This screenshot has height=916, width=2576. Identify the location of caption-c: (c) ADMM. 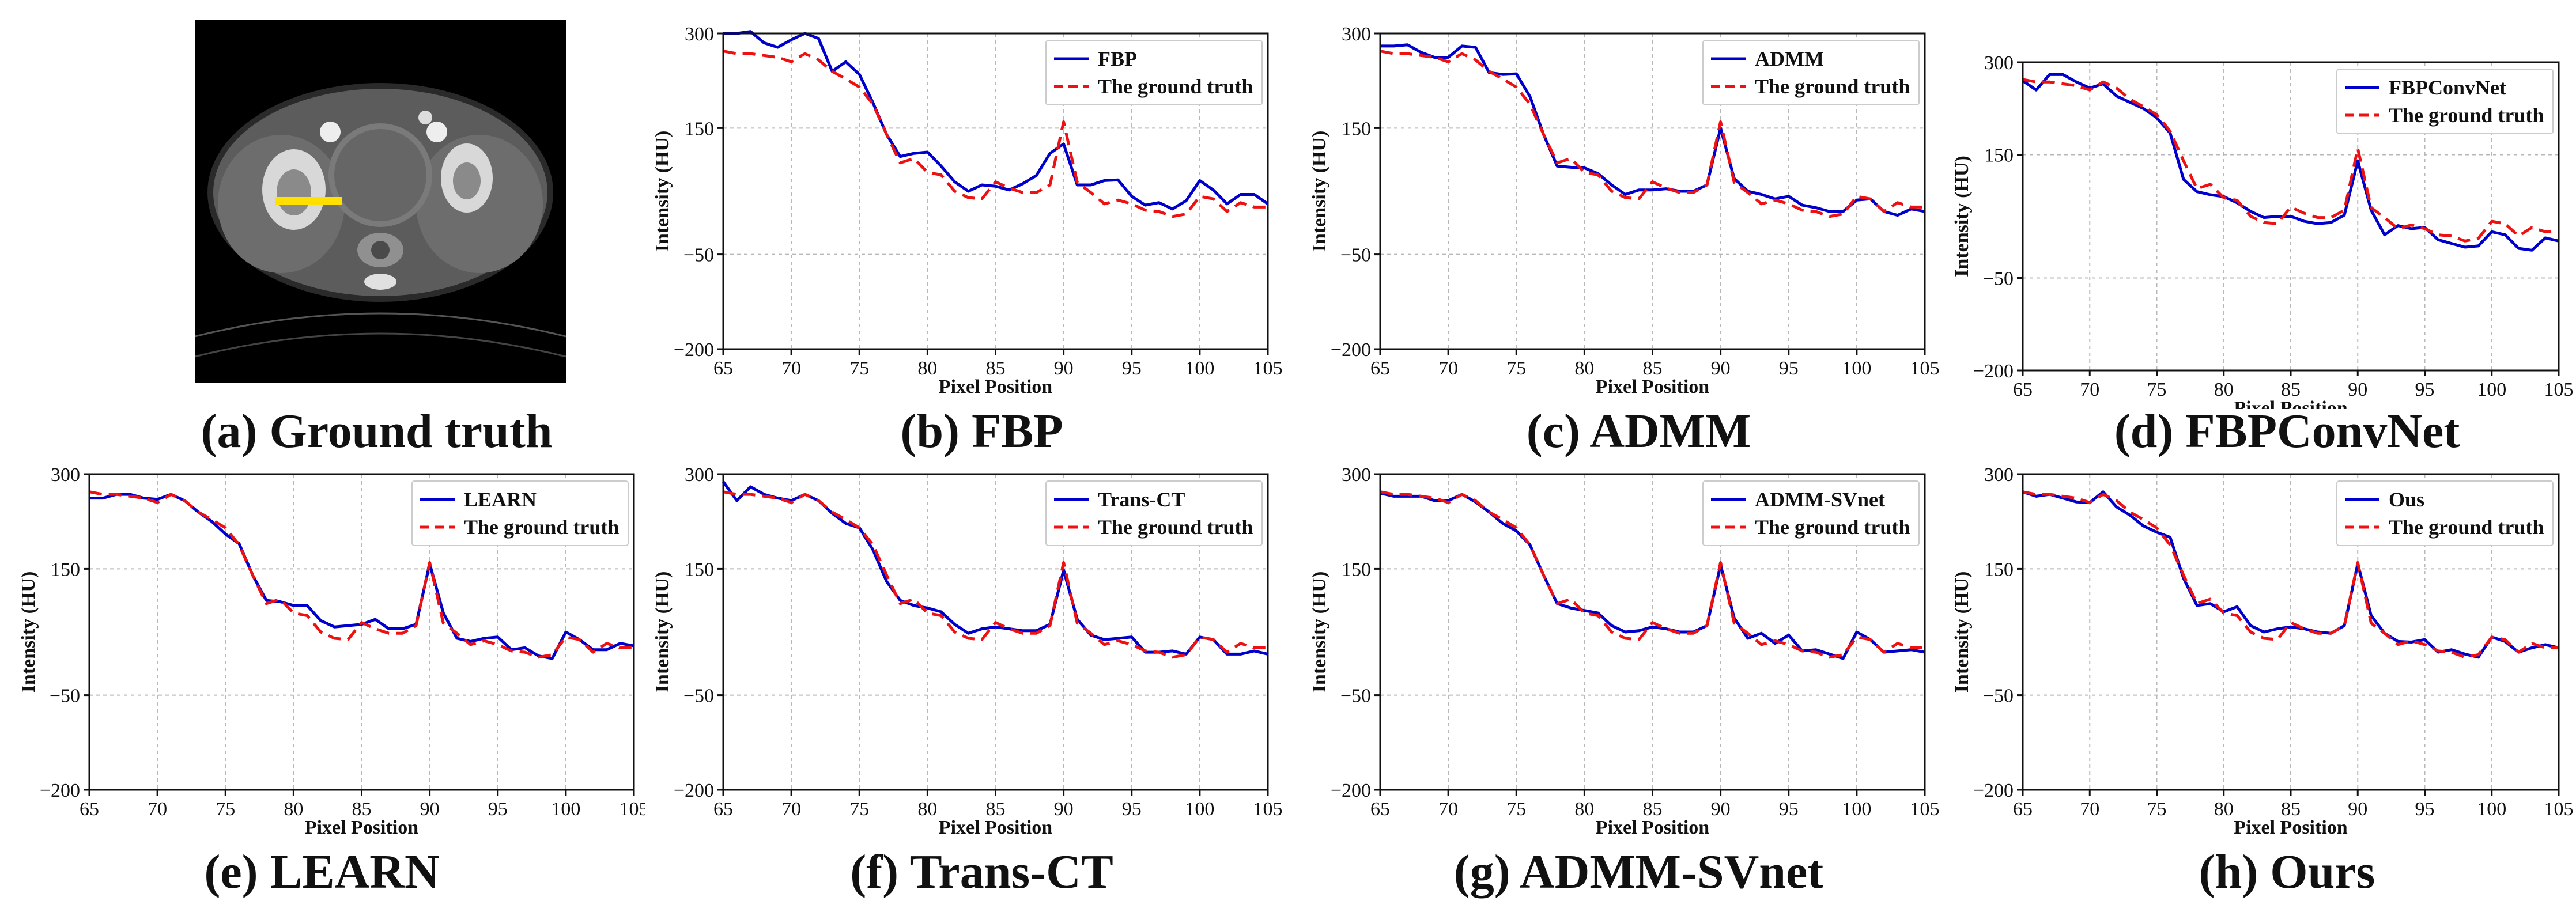
(1638, 431).